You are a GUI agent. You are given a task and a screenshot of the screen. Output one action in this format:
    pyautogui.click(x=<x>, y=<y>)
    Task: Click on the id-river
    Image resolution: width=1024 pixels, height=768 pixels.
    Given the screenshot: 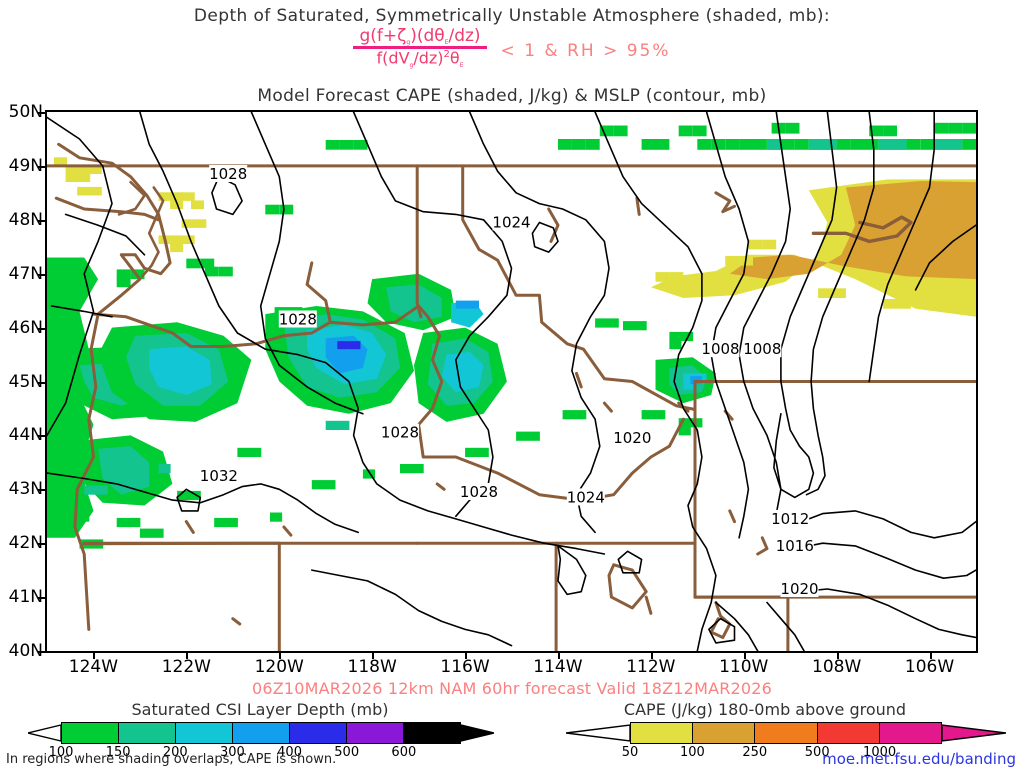 What is the action you would take?
    pyautogui.click(x=440, y=486)
    